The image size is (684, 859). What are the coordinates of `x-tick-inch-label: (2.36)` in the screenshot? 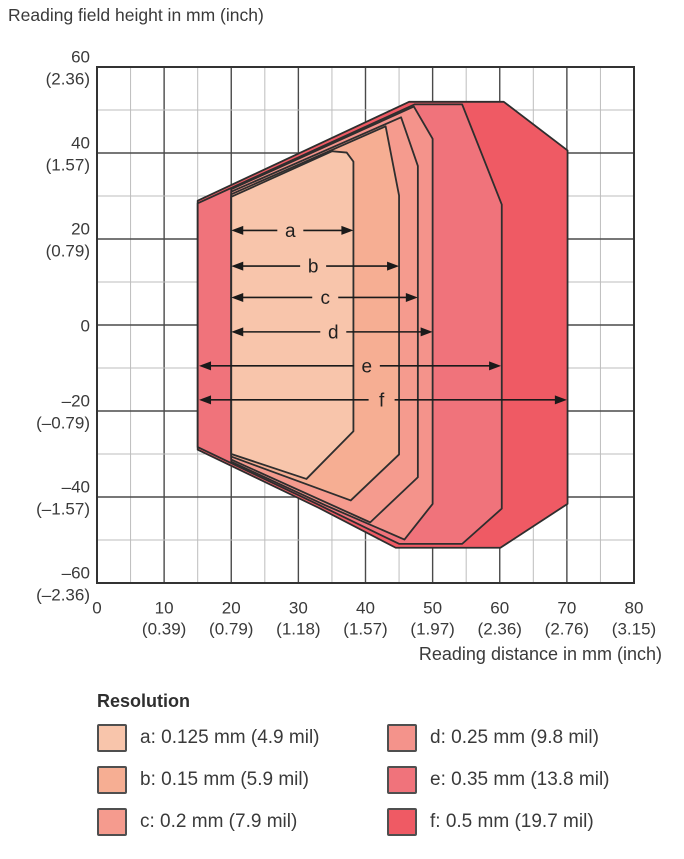 It's located at (500, 629).